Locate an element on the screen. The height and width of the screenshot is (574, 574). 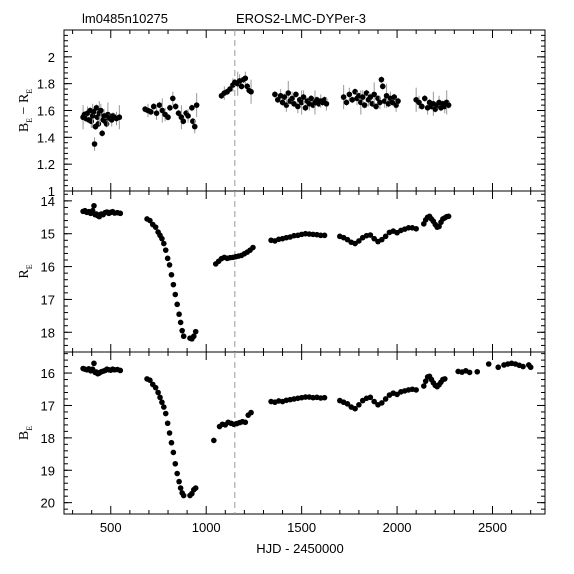
x-tick-label: 1500 is located at coordinates (301, 527).